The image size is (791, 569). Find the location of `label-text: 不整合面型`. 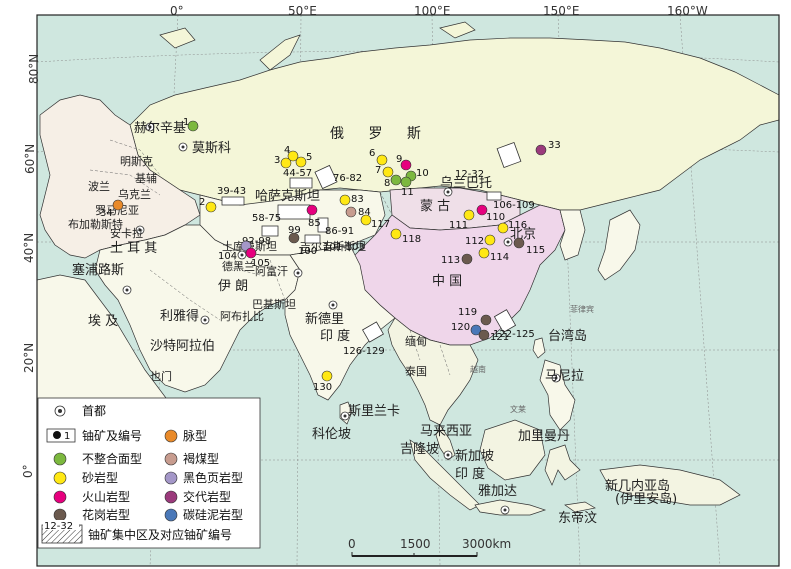

label-text: 不整合面型 is located at coordinates (112, 458).